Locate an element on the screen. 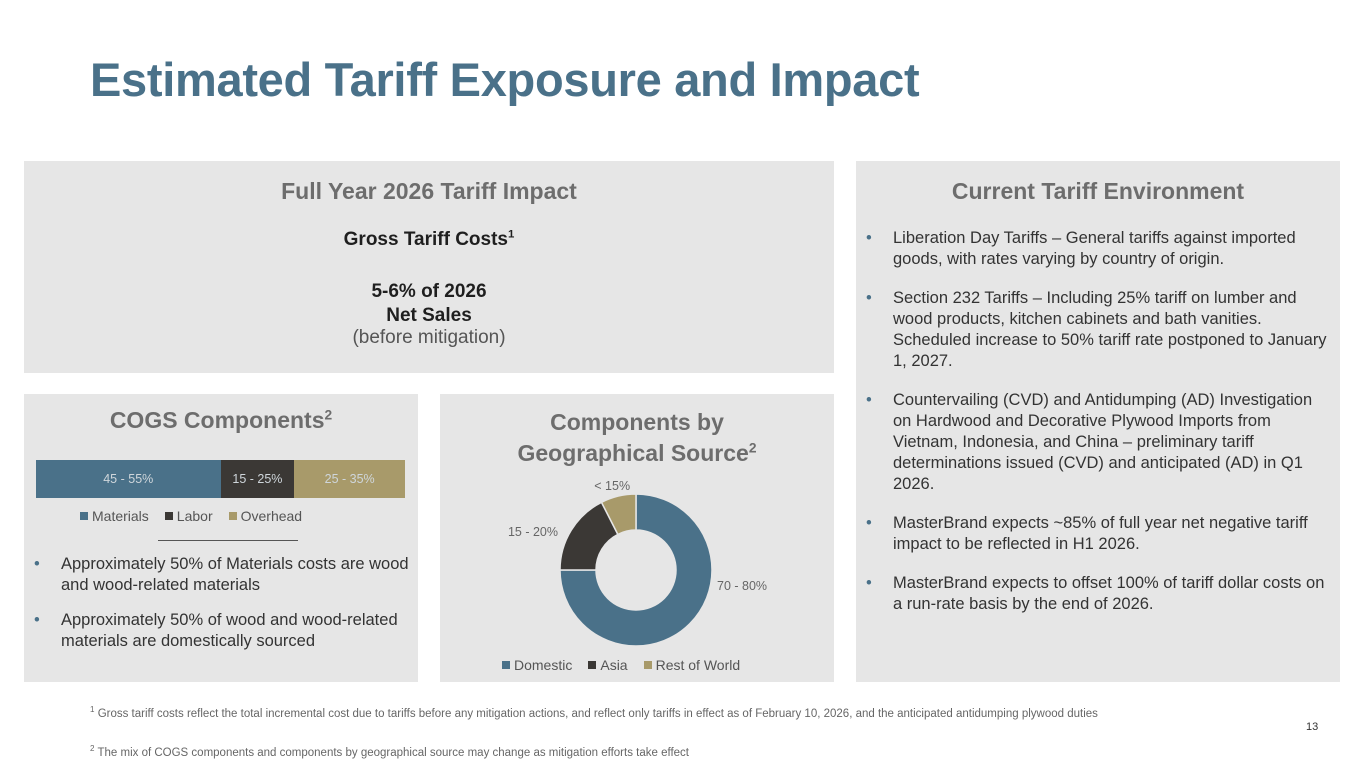 The image size is (1365, 768). net-sales-percentage: 5-6% of 2026 Net Sales is located at coordinates (429, 303).